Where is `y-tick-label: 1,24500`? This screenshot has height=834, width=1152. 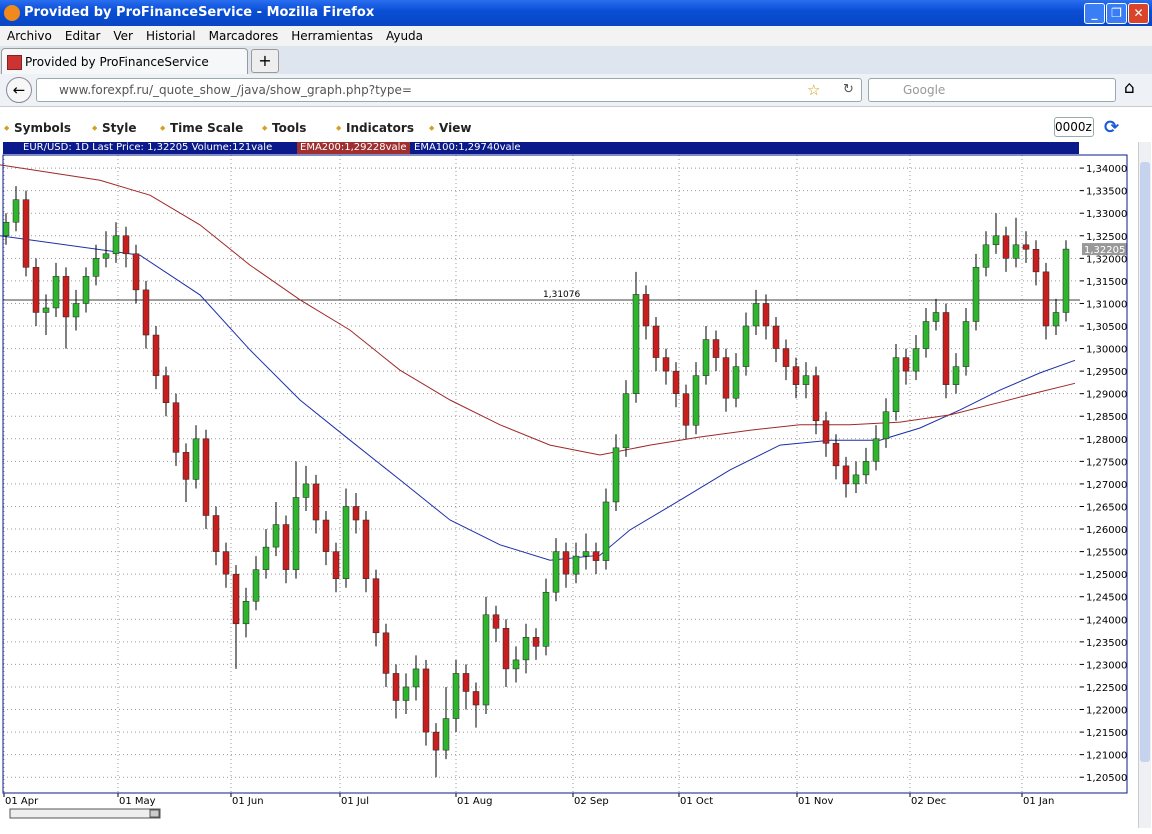
y-tick-label: 1,24500 is located at coordinates (1106, 598).